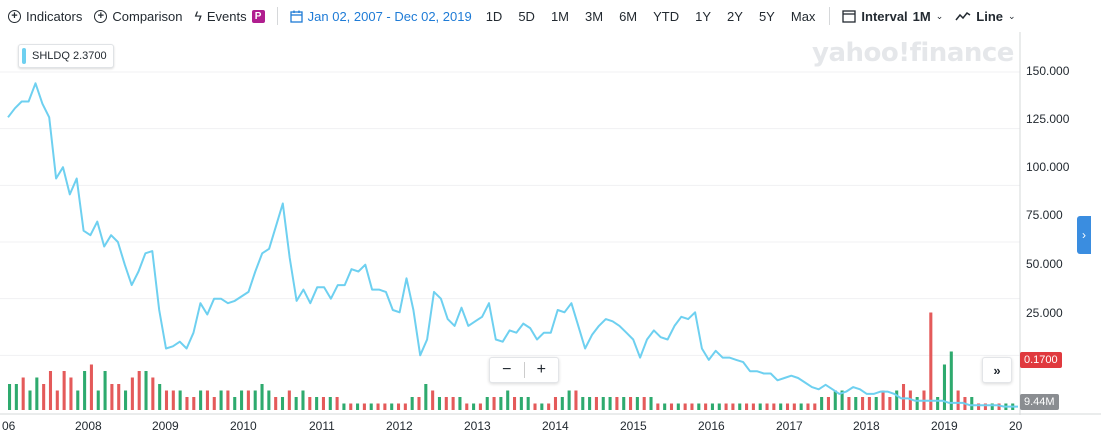 The height and width of the screenshot is (443, 1101). I want to click on legend-symbol: SHLDQ, so click(51, 56).